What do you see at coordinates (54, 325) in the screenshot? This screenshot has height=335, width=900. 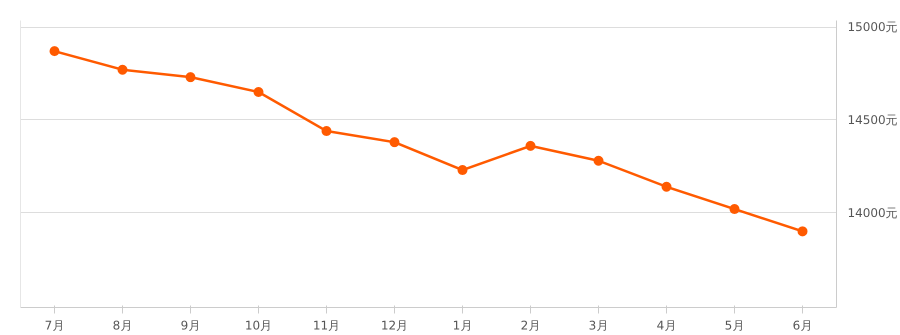 I see `x-tick-label: 7月` at bounding box center [54, 325].